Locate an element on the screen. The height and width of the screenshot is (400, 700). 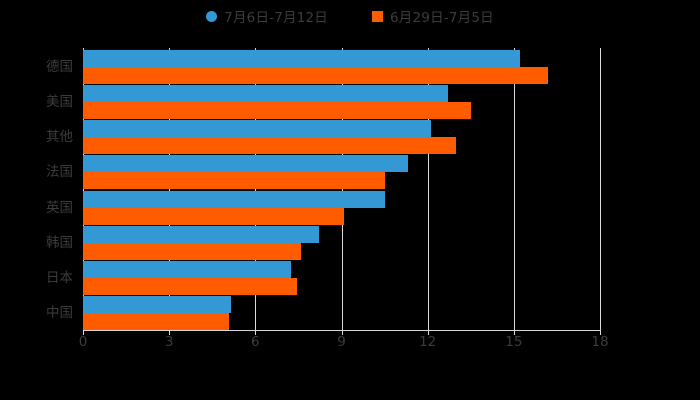
y-category-label: 其他 is located at coordinates (59, 137).